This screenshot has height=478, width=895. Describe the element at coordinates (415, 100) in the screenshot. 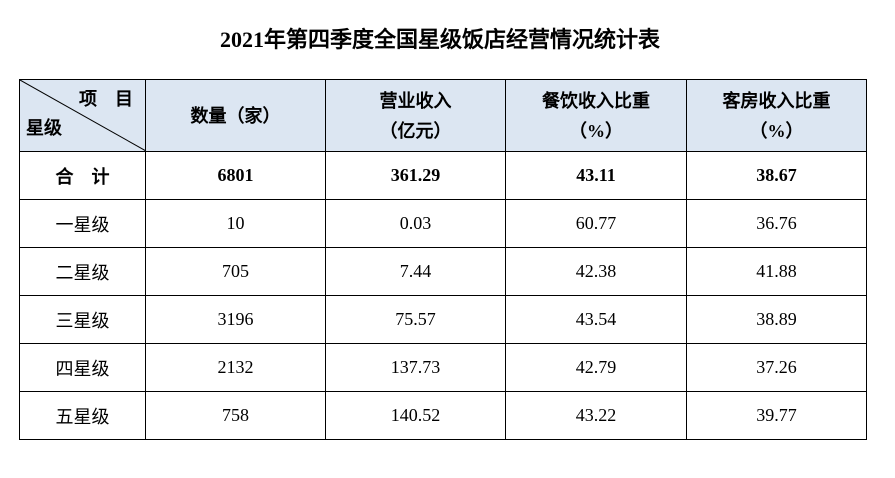

I see `header-line: 营业收入` at that location.